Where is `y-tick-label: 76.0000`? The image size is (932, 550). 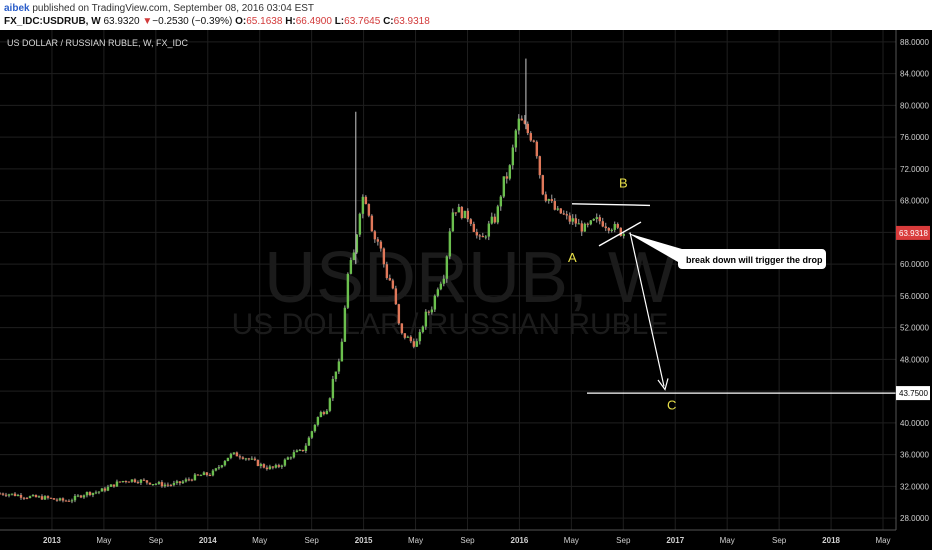 y-tick-label: 76.0000 is located at coordinates (914, 137).